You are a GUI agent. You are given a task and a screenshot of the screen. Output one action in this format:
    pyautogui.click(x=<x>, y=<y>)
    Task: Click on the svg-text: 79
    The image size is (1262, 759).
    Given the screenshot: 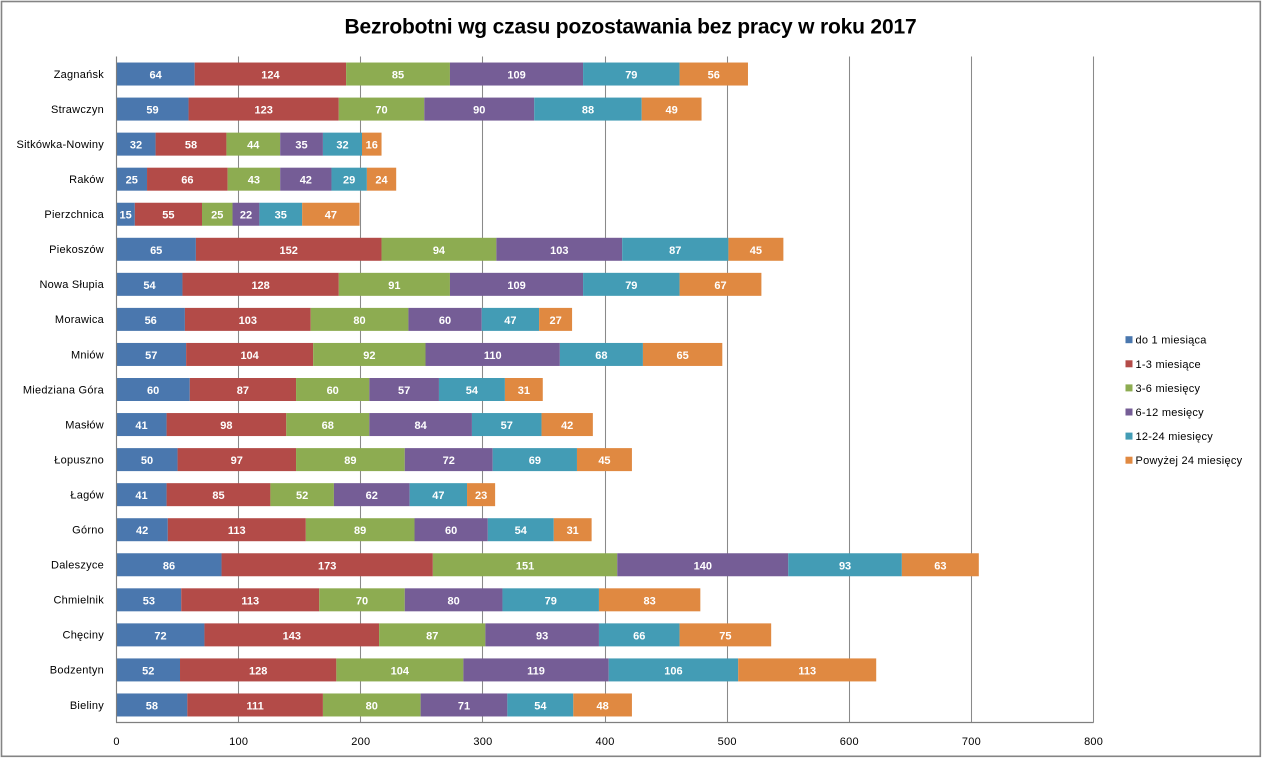 What is the action you would take?
    pyautogui.click(x=631, y=76)
    